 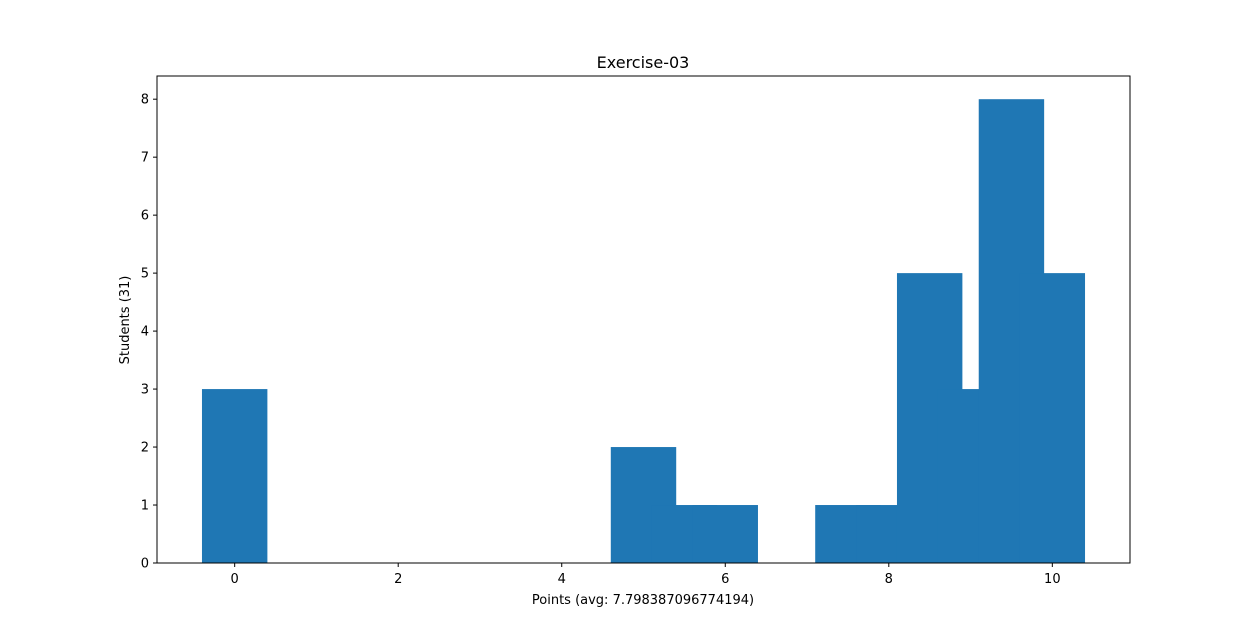 I want to click on x-axis: 0 2 4 6 8 10, so click(x=646, y=575).